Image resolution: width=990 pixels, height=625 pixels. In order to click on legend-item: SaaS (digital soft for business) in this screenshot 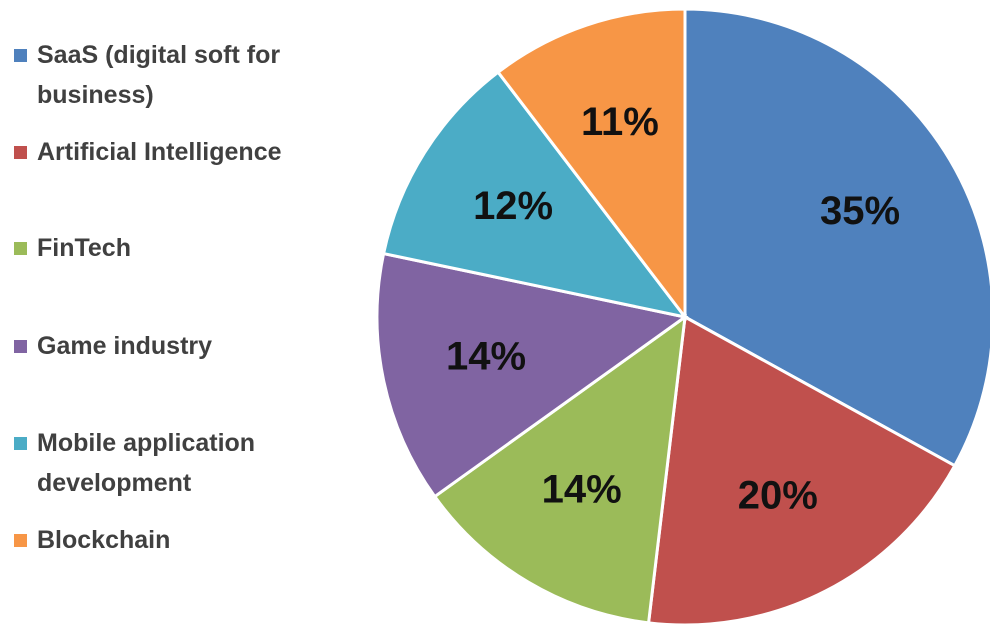, I will do `click(159, 75)`.